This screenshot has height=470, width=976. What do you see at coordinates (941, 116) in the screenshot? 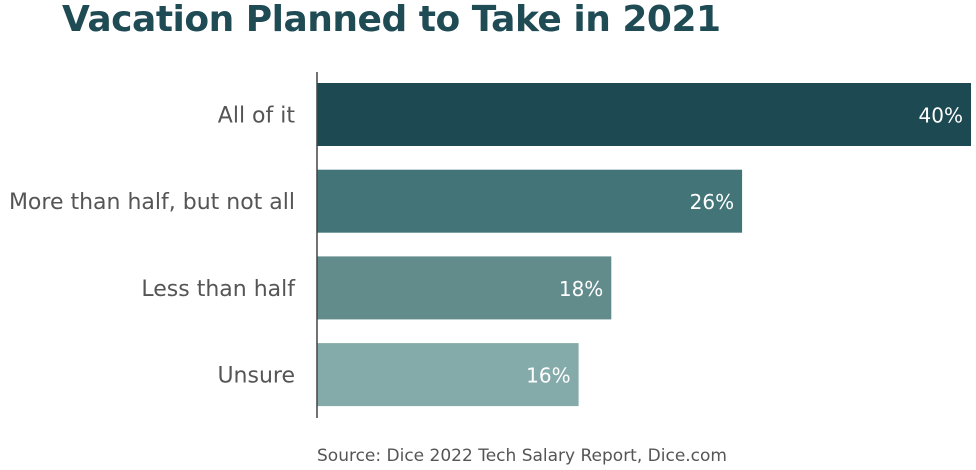
I see `value-label: 40%` at bounding box center [941, 116].